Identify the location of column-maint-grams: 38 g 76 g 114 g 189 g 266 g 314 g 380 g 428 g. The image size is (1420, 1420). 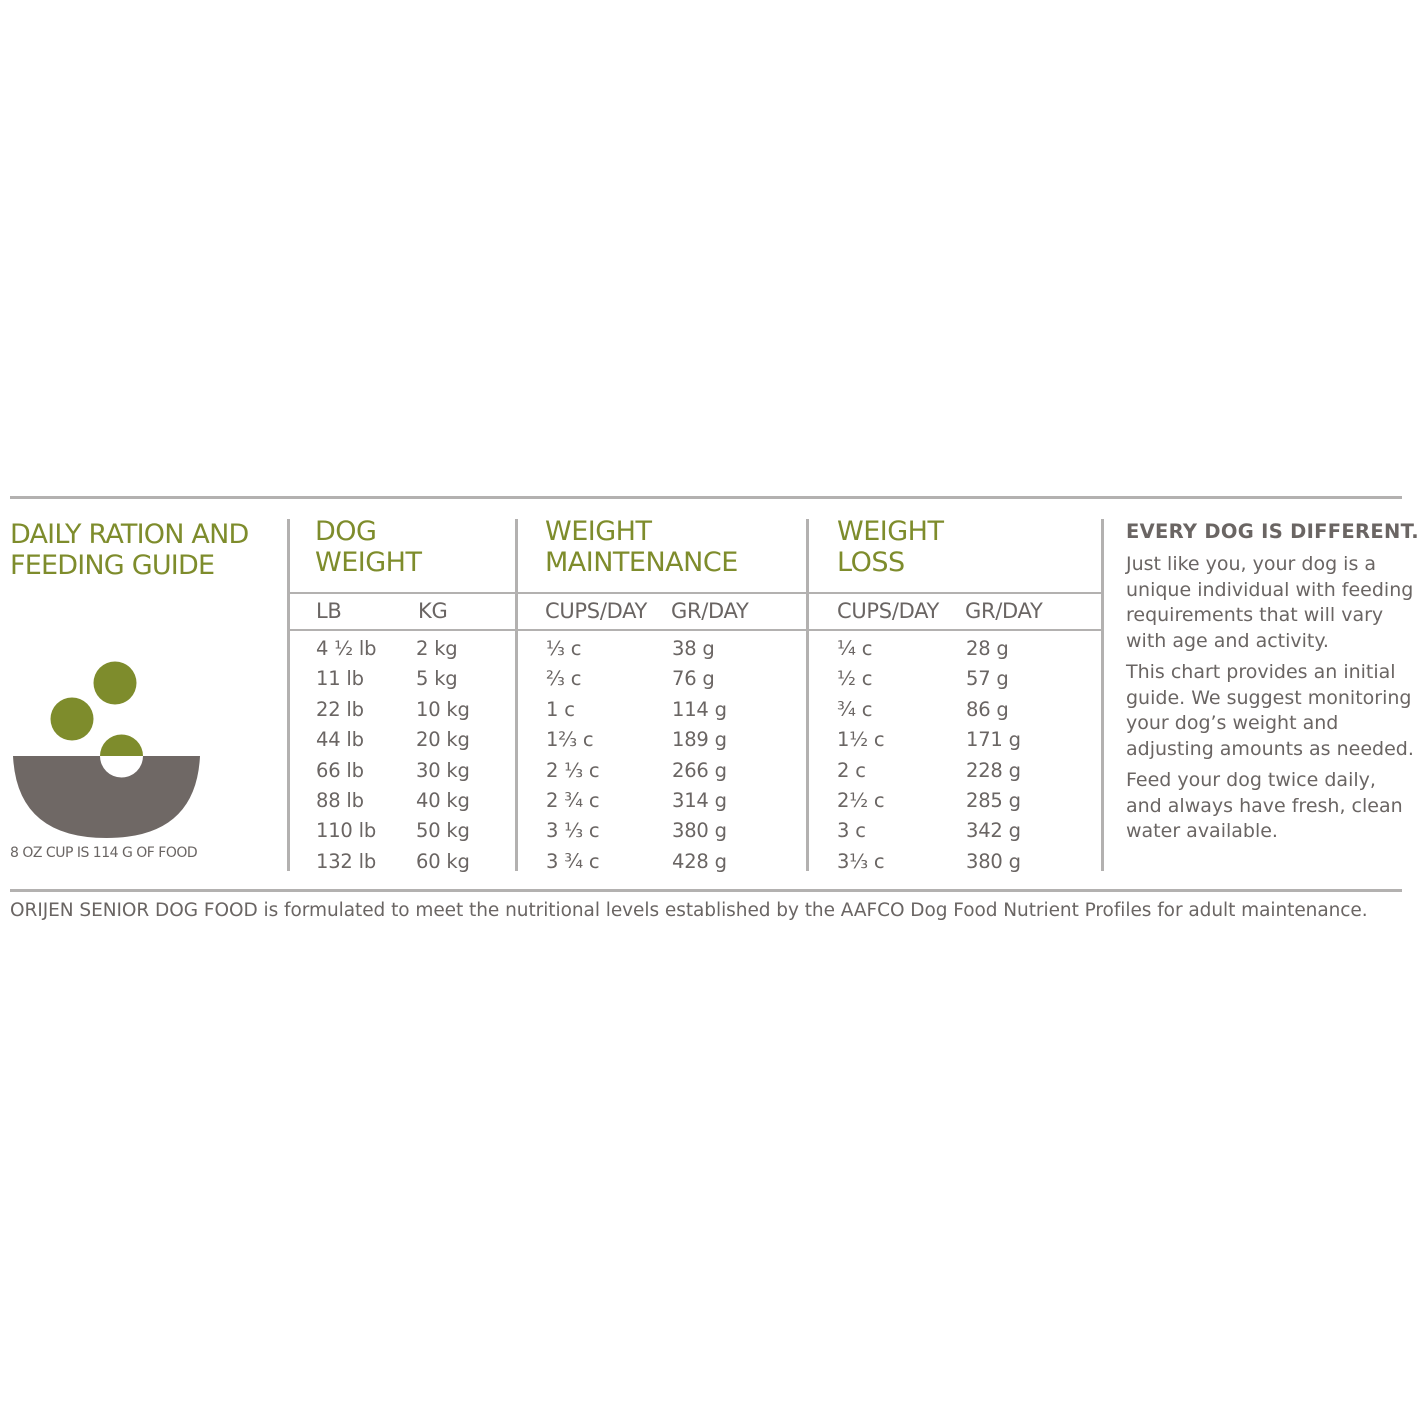
(699, 755).